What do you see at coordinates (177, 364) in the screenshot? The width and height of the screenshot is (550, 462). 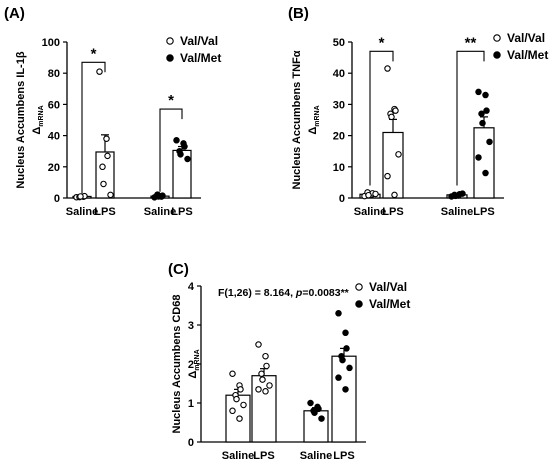 I see `y-axis-label-main: Nucleus Accumbens CD68` at bounding box center [177, 364].